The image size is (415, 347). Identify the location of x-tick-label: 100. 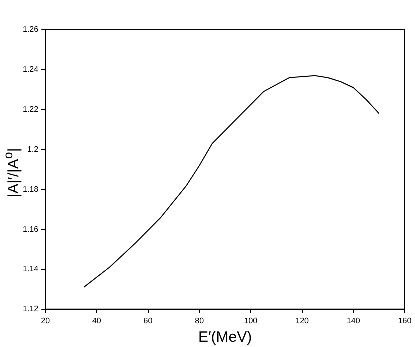
(251, 321).